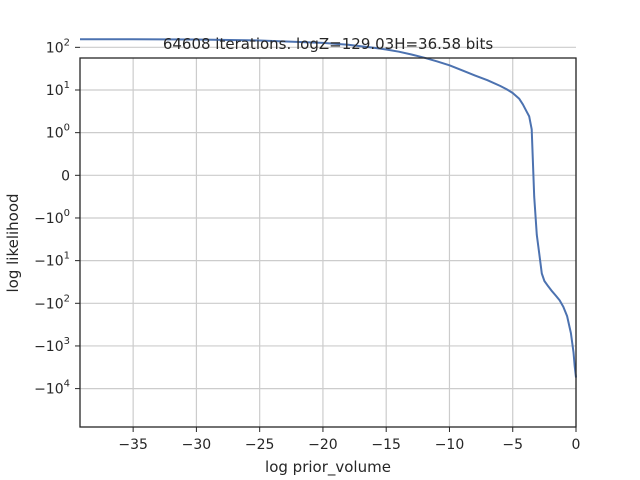  Describe the element at coordinates (52, 260) in the screenshot. I see `y-tick-label: −101` at that location.